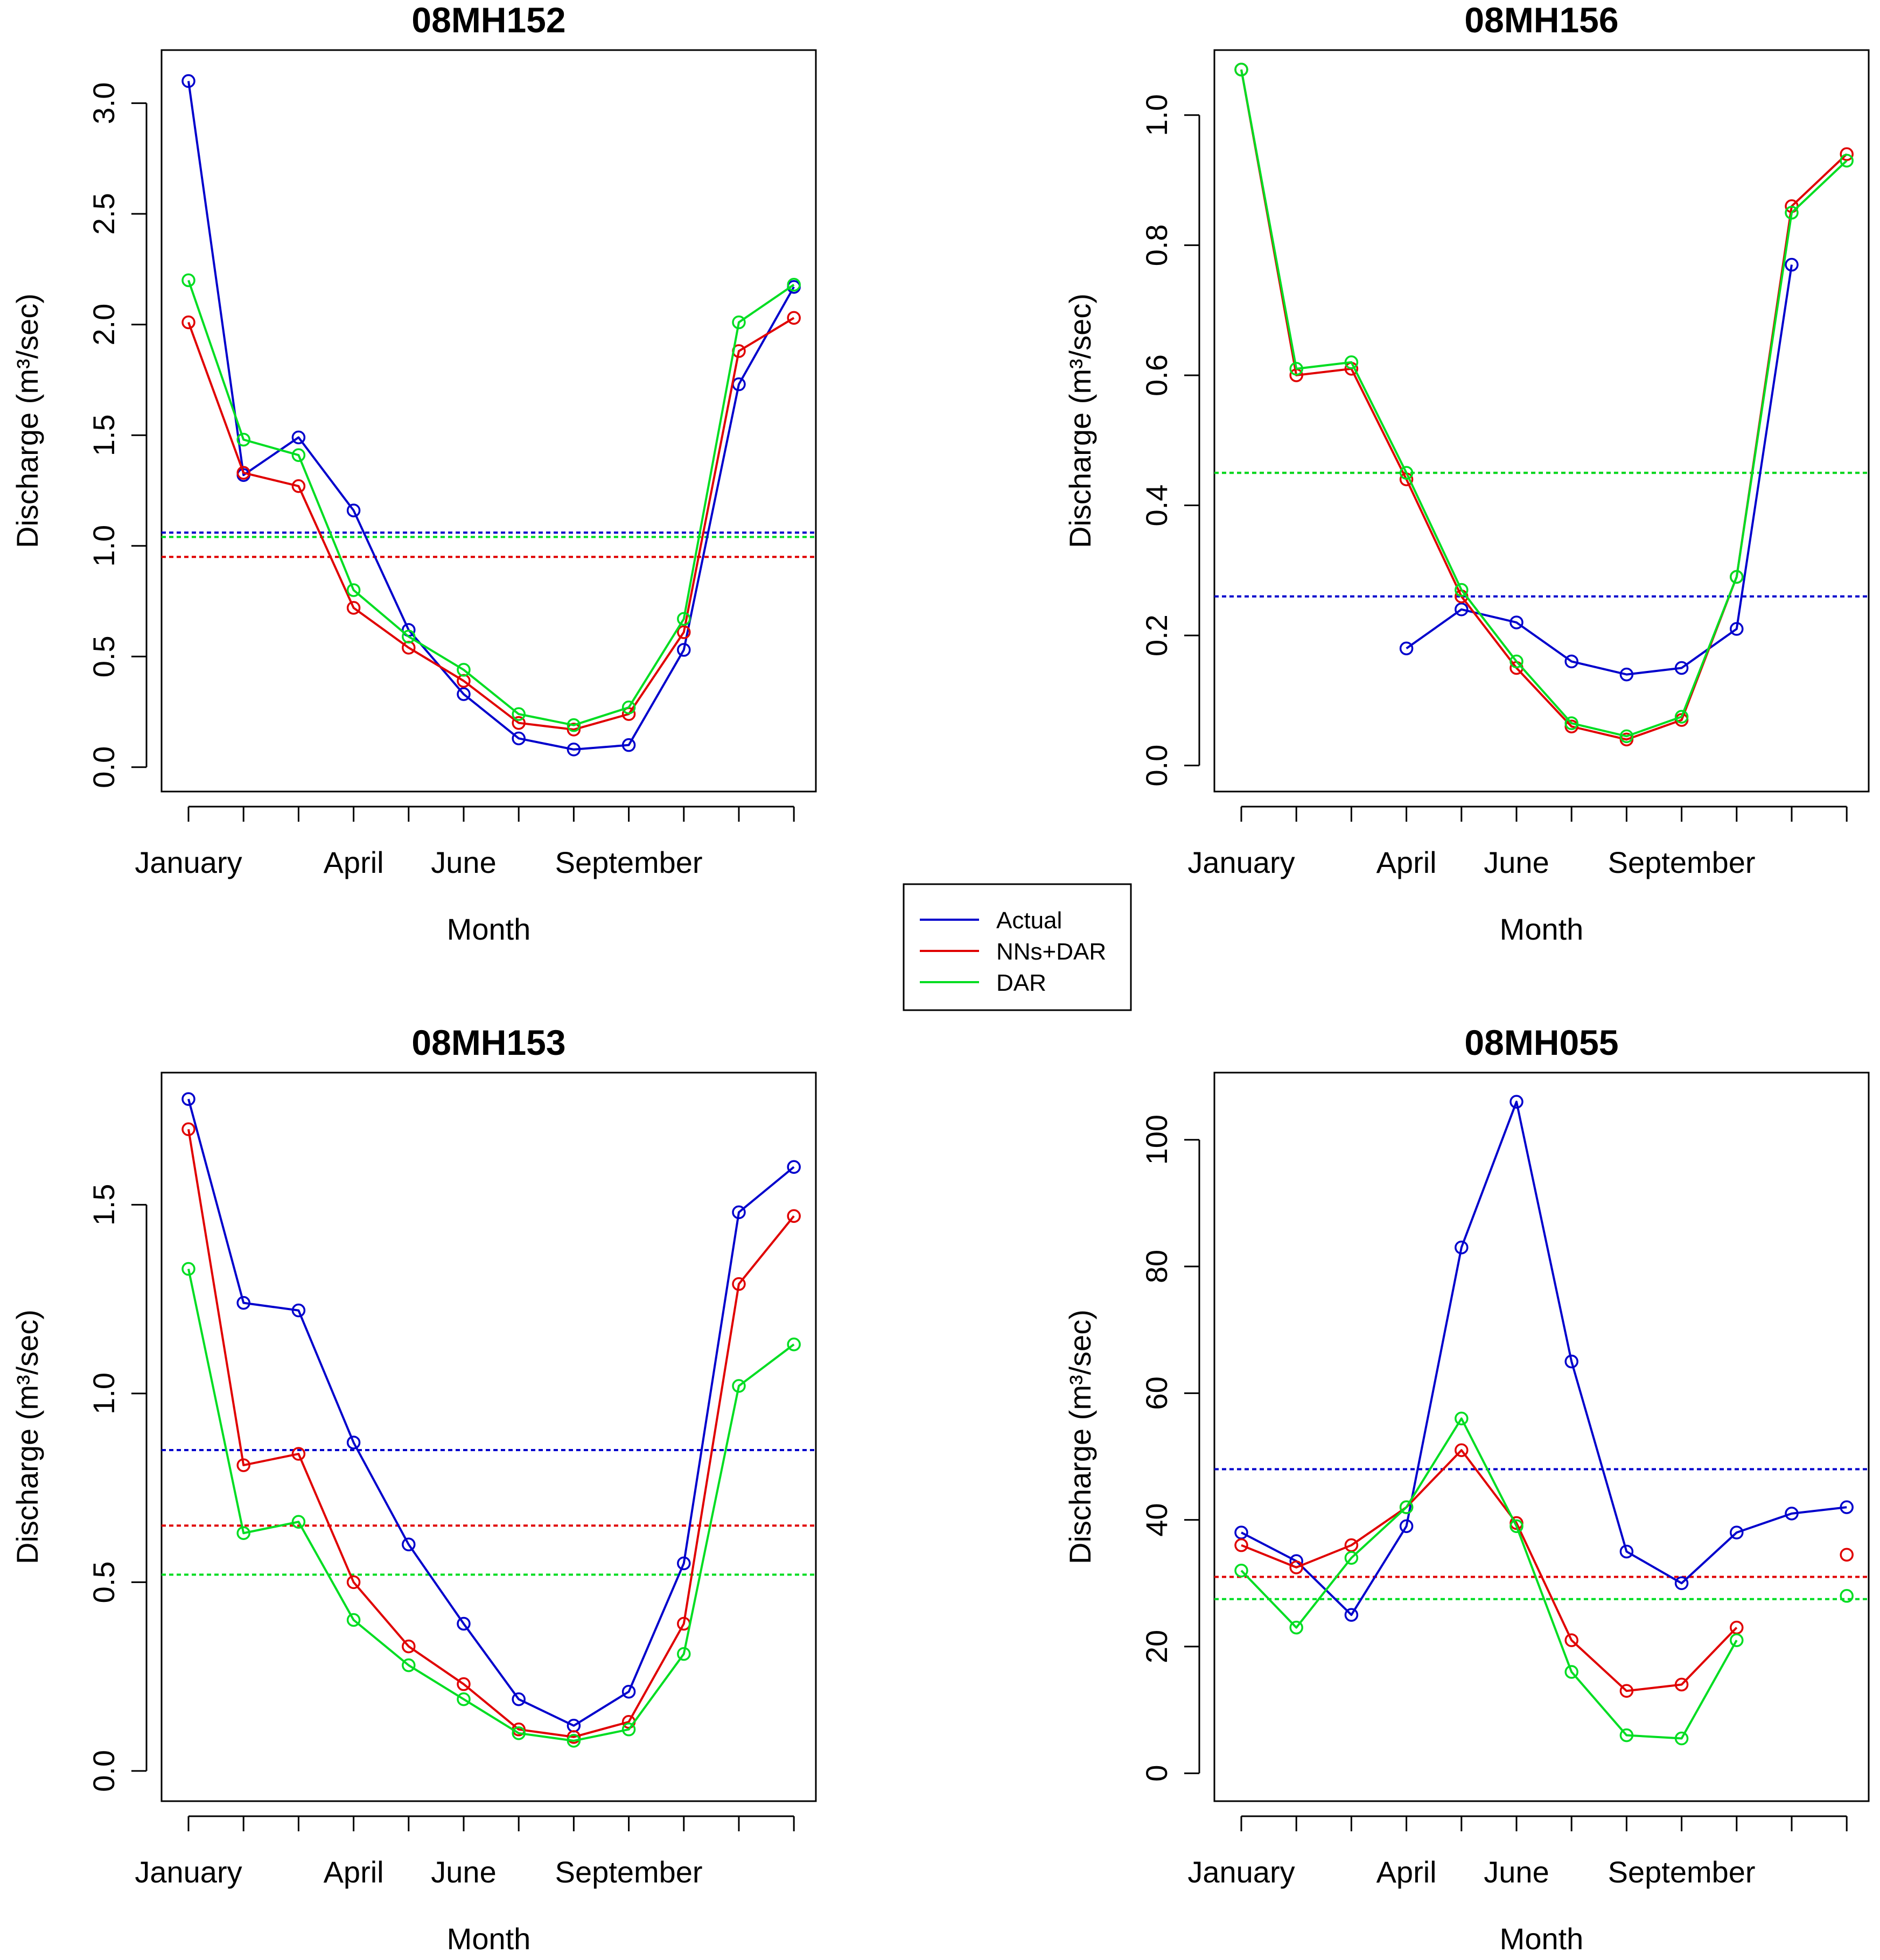  Describe the element at coordinates (1156, 1519) in the screenshot. I see `y-tick-label: 40` at that location.